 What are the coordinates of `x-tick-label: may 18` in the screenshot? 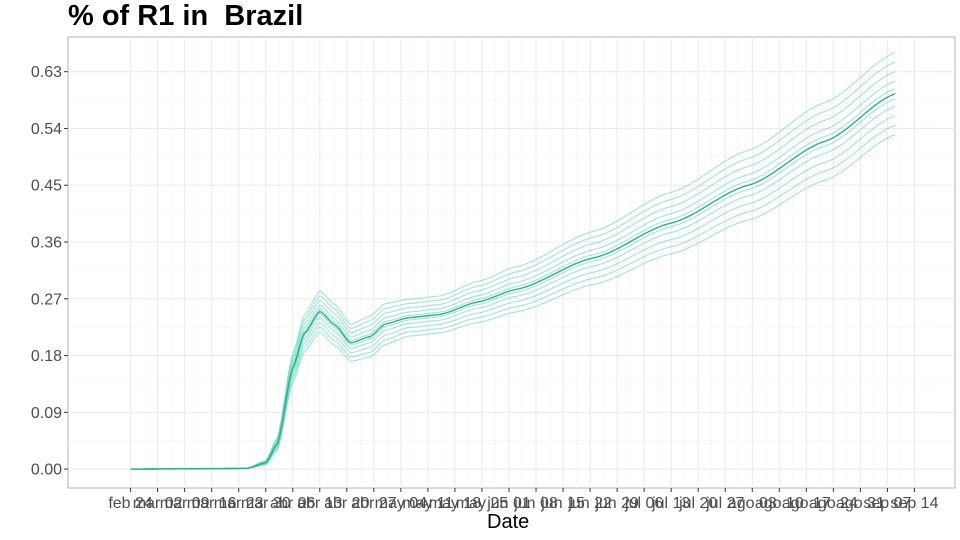 It's located at (455, 503).